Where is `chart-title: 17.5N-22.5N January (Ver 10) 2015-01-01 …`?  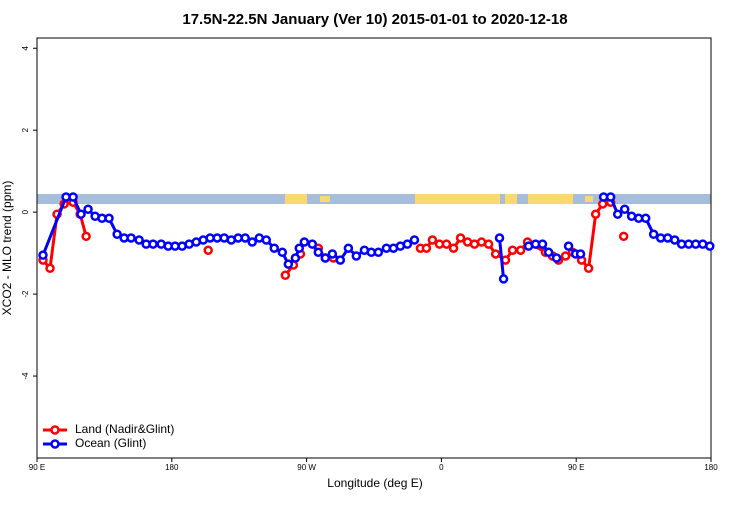 chart-title: 17.5N-22.5N January (Ver 10) 2015-01-01 … is located at coordinates (374, 19).